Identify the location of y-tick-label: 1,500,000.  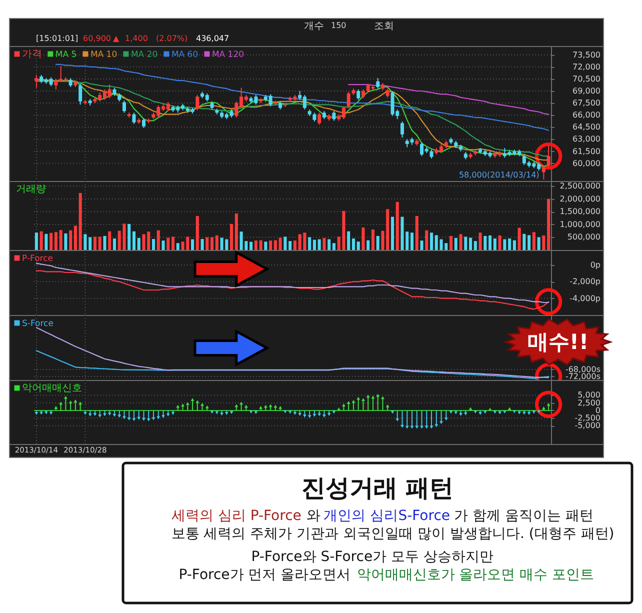
(580, 211).